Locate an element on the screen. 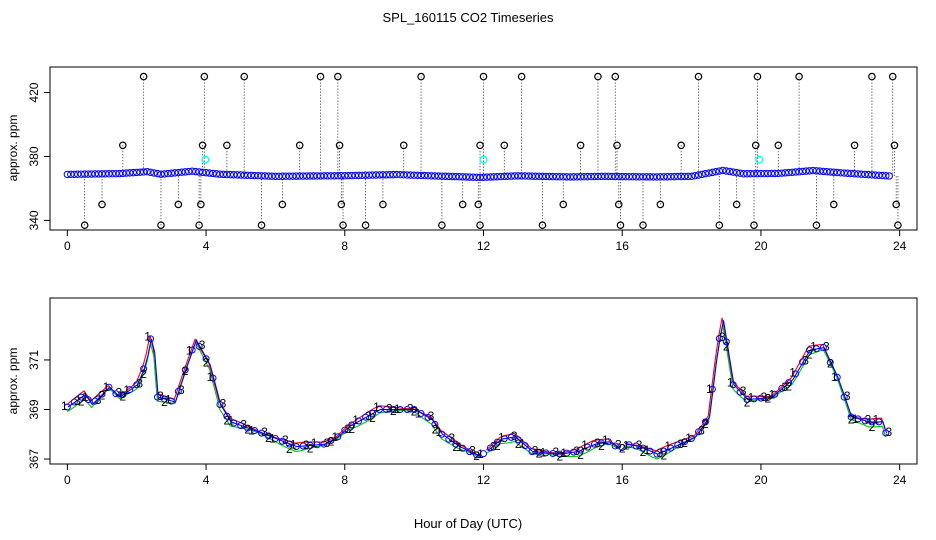 This screenshot has width=936, height=540. bottom-y-tick-label: 369 is located at coordinates (34, 409).